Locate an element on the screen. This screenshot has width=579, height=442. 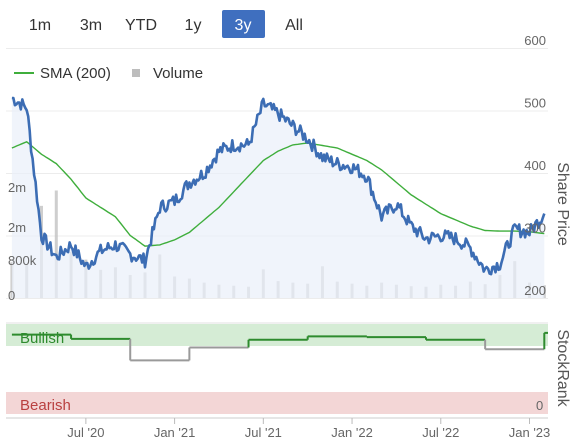
legend-volume-label: Volume is located at coordinates (178, 73).